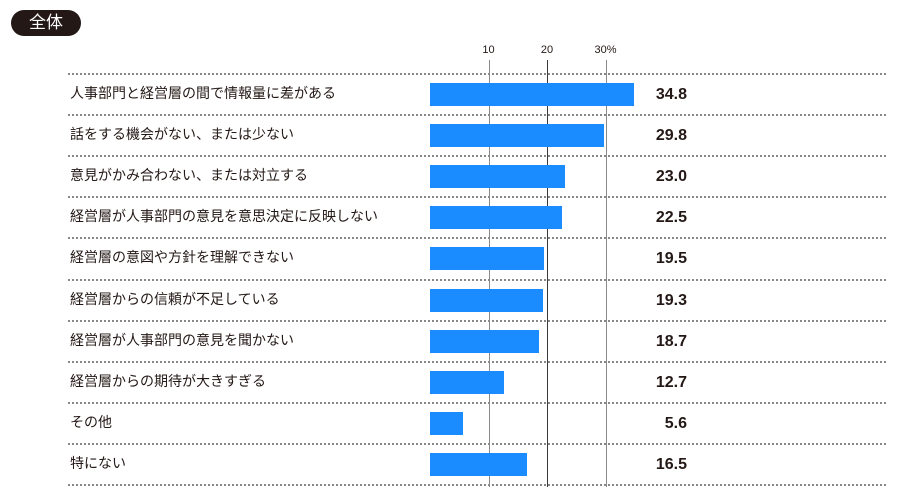 This screenshot has height=496, width=900. I want to click on chart-row: その他 5.6, so click(450, 423).